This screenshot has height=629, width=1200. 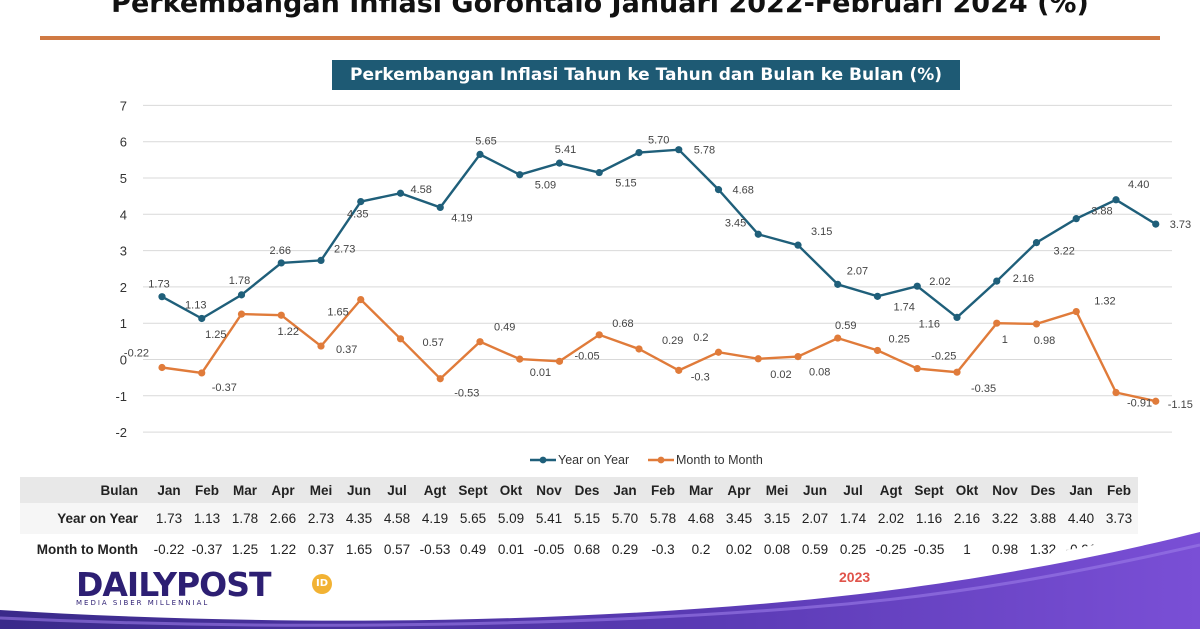 What do you see at coordinates (321, 549) in the screenshot?
I see `table-value-cell: 0.37` at bounding box center [321, 549].